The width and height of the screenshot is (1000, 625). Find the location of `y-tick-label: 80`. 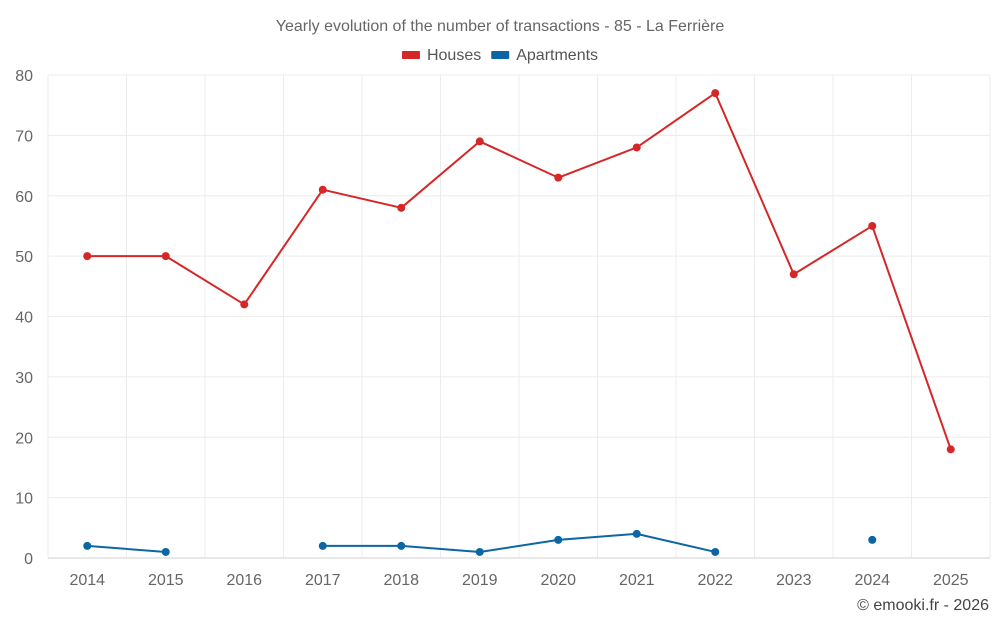

y-tick-label: 80 is located at coordinates (24, 76).